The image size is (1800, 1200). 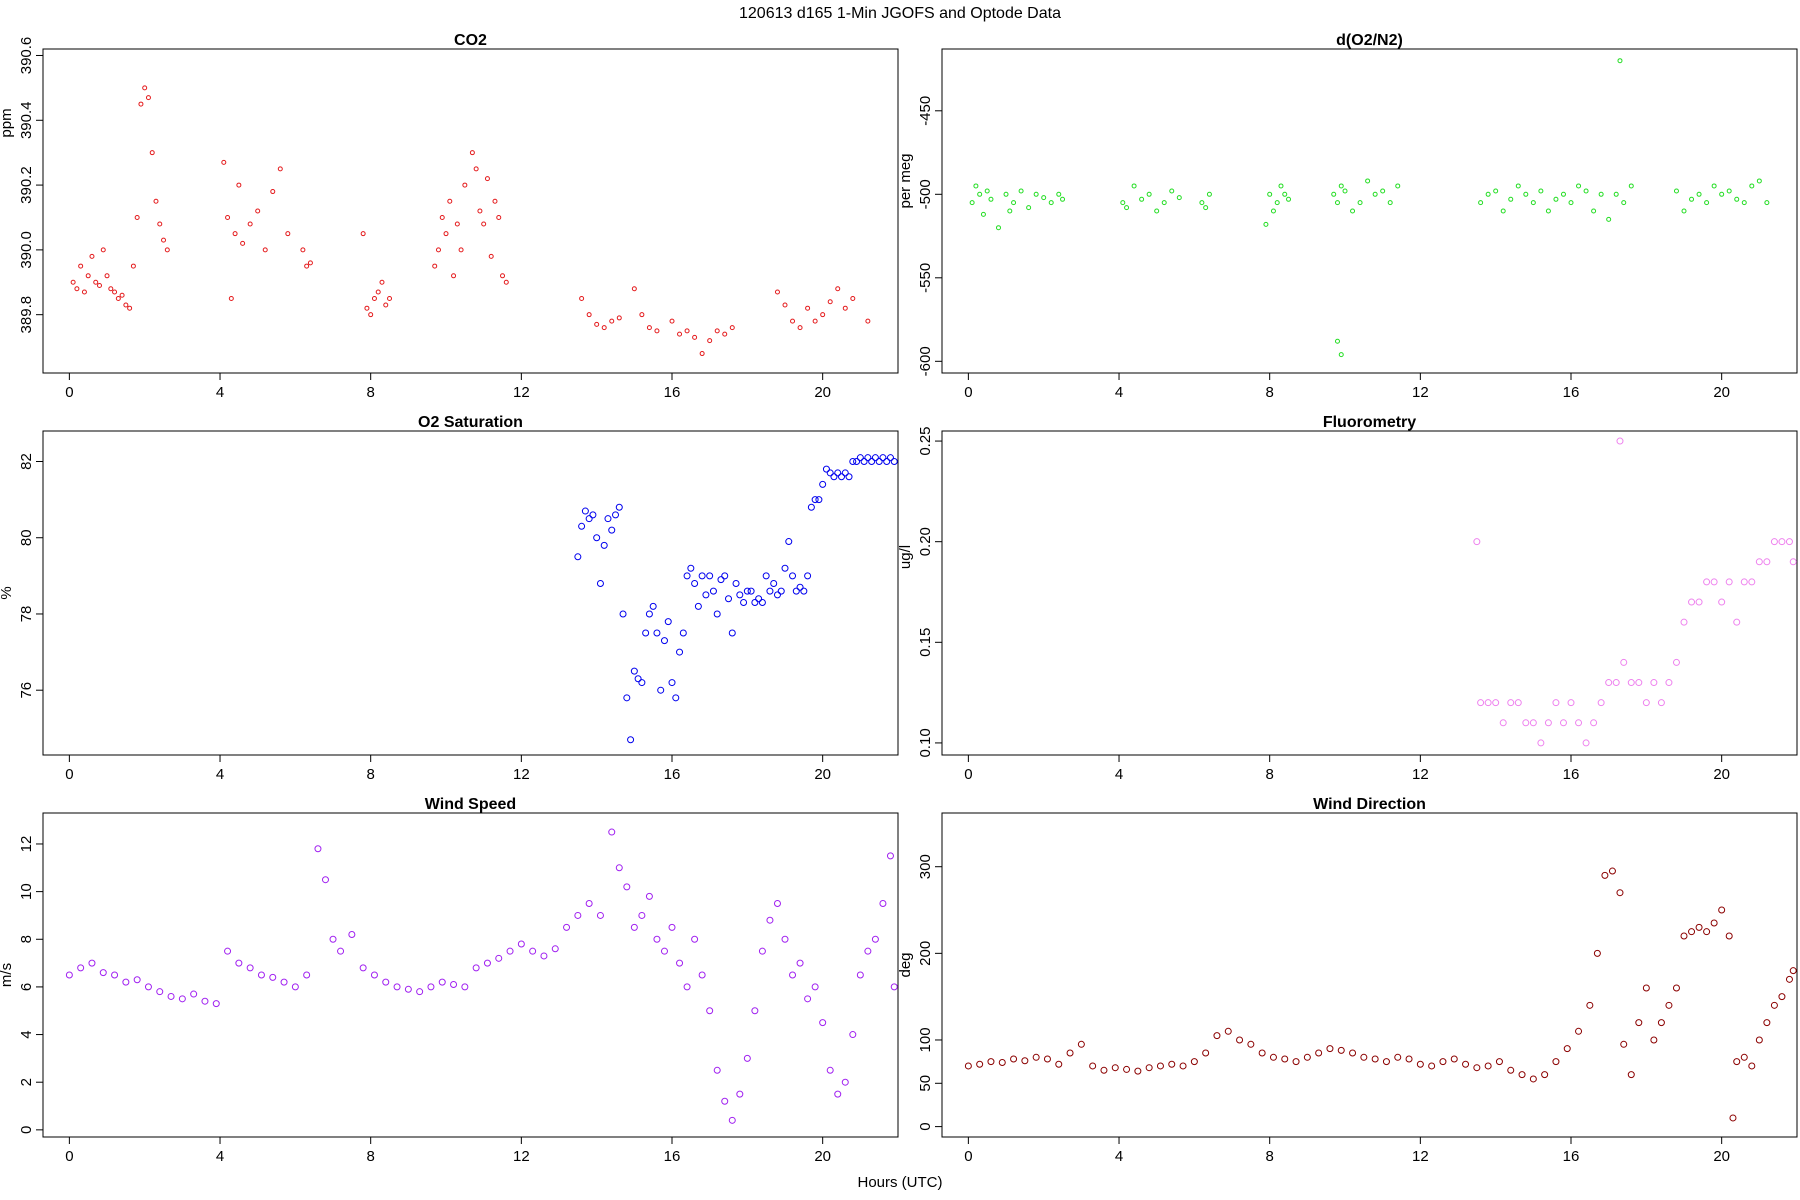 I want to click on co2-x-tick-label: 16, so click(x=672, y=392).